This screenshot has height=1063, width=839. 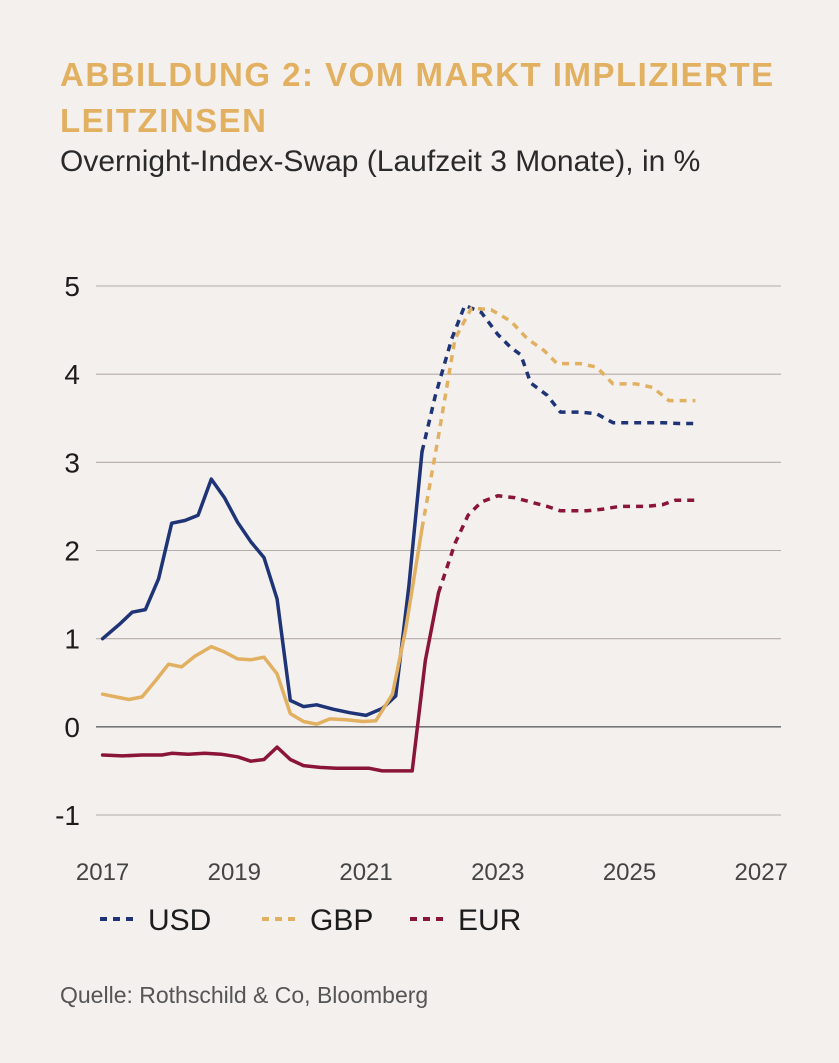 I want to click on y-tick-label: 1, so click(x=72, y=639).